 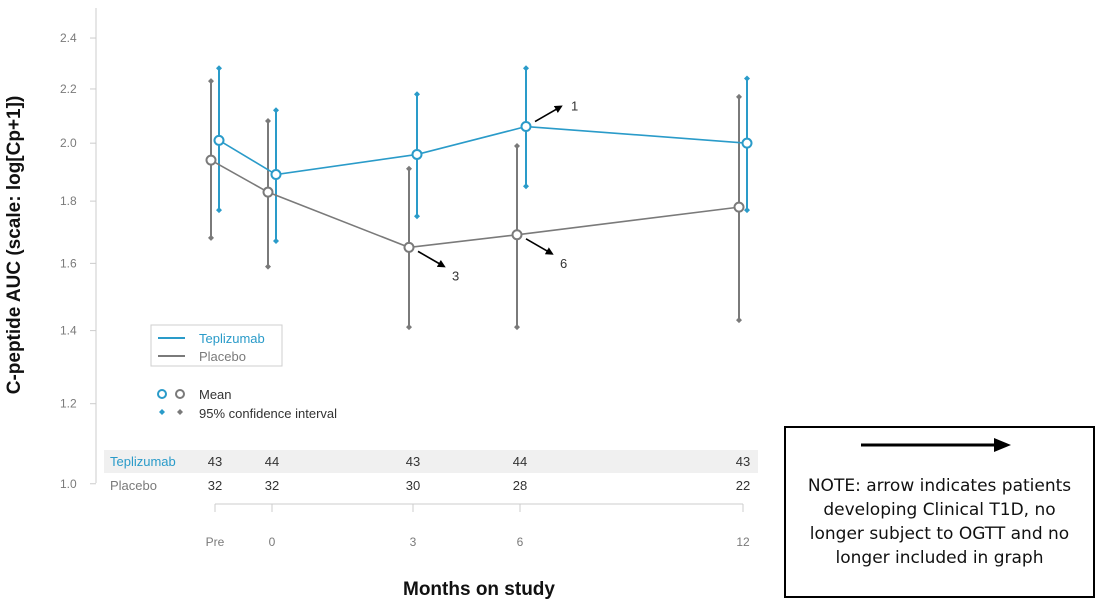 What do you see at coordinates (483, 150) in the screenshot?
I see `teplizumab-mean-line` at bounding box center [483, 150].